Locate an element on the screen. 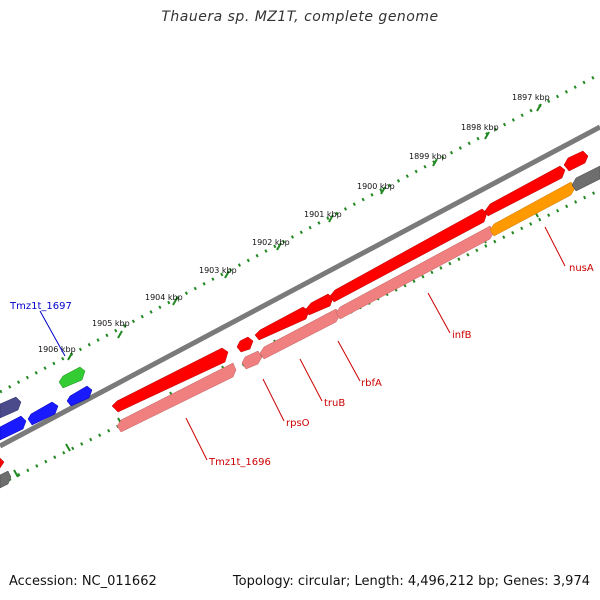 This screenshot has width=600, height=600. gene-feature-infb is located at coordinates (408, 255).